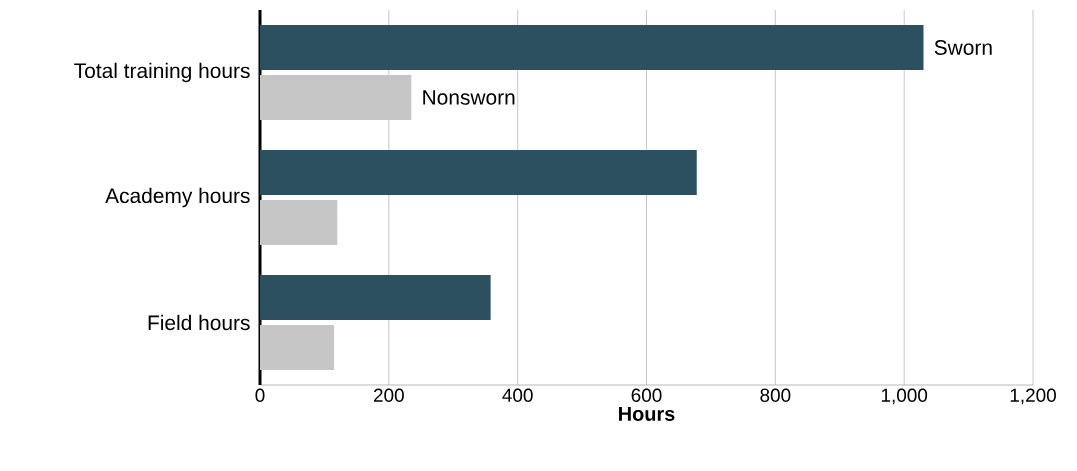  What do you see at coordinates (469, 97) in the screenshot?
I see `series-label: Nonsworn` at bounding box center [469, 97].